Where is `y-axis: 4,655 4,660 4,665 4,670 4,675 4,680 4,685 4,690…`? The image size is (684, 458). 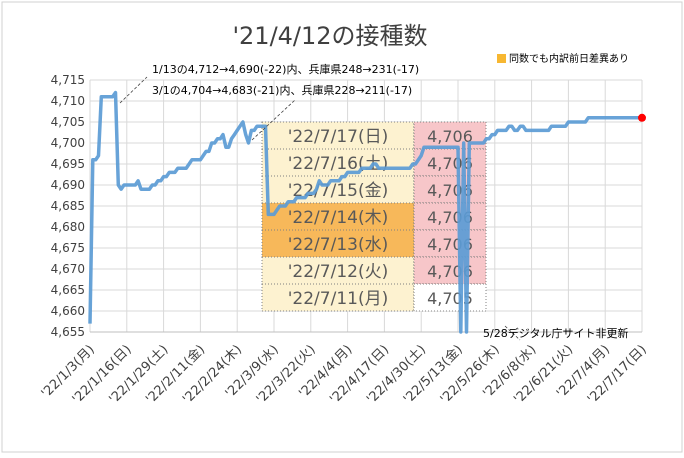
y-axis: 4,655 4,660 4,665 4,670 4,675 4,680 4,685 4,690… is located at coordinates (68, 206).